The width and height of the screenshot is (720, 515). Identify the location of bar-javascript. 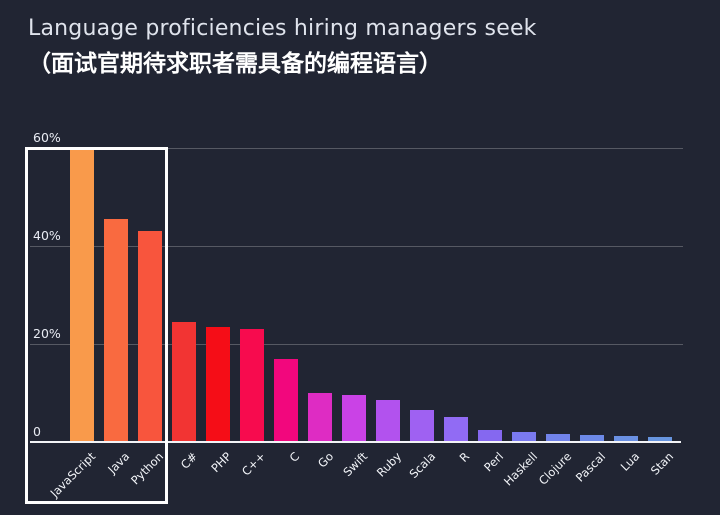
(82, 296).